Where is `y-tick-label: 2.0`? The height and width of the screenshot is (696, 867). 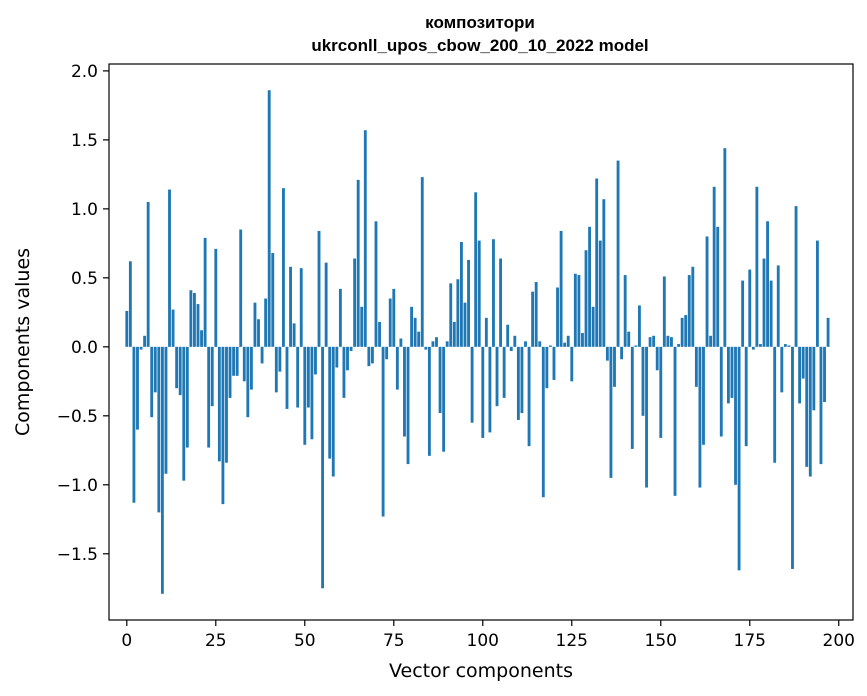
y-tick-label: 2.0 is located at coordinates (84, 72).